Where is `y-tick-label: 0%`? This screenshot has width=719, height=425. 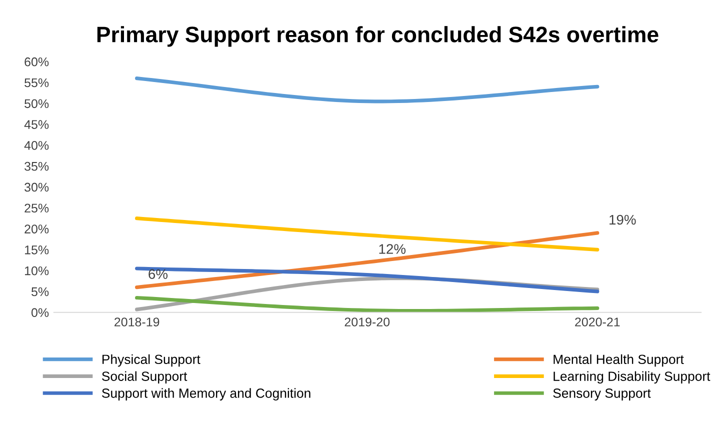
y-tick-label: 0% is located at coordinates (40, 313).